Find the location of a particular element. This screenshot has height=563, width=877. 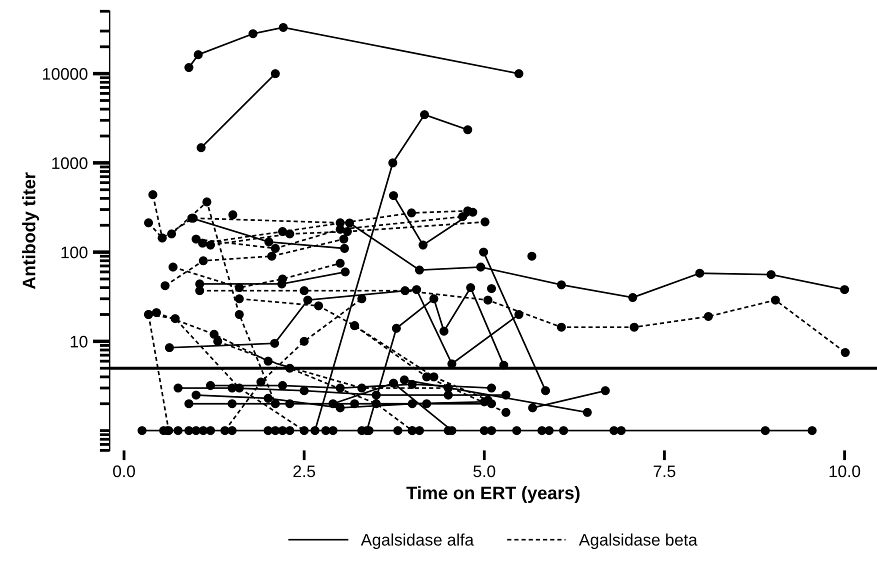

y-tick-label: 1000 is located at coordinates (70, 163).